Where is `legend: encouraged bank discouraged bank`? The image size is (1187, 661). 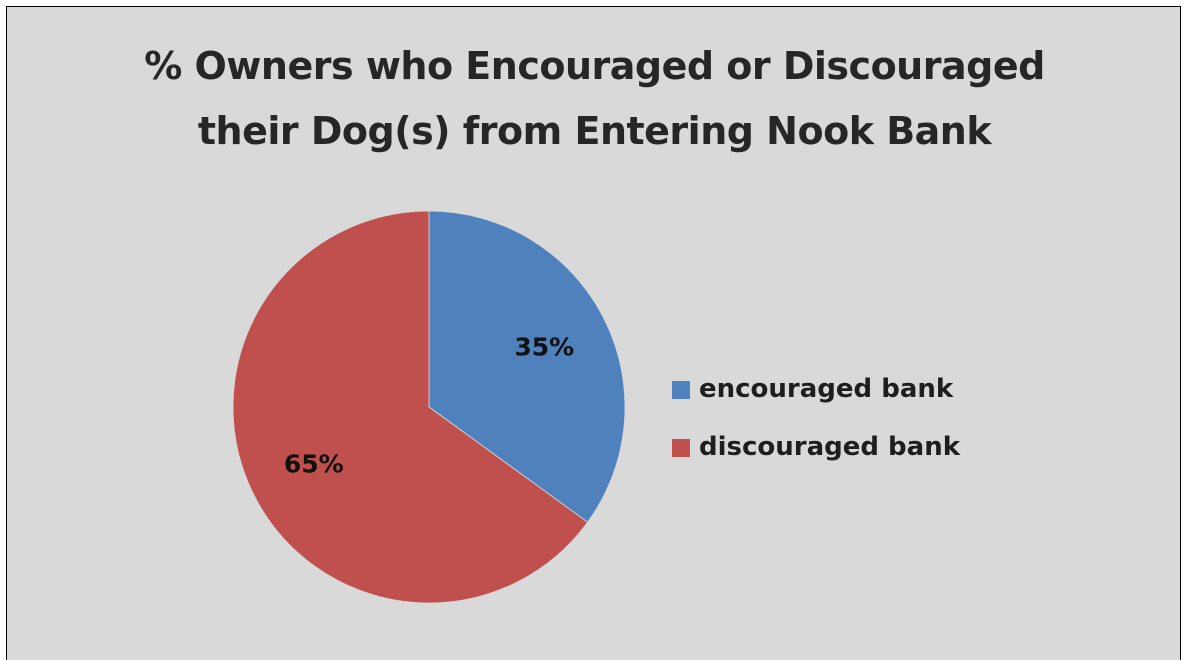 legend: encouraged bank discouraged bank is located at coordinates (816, 429).